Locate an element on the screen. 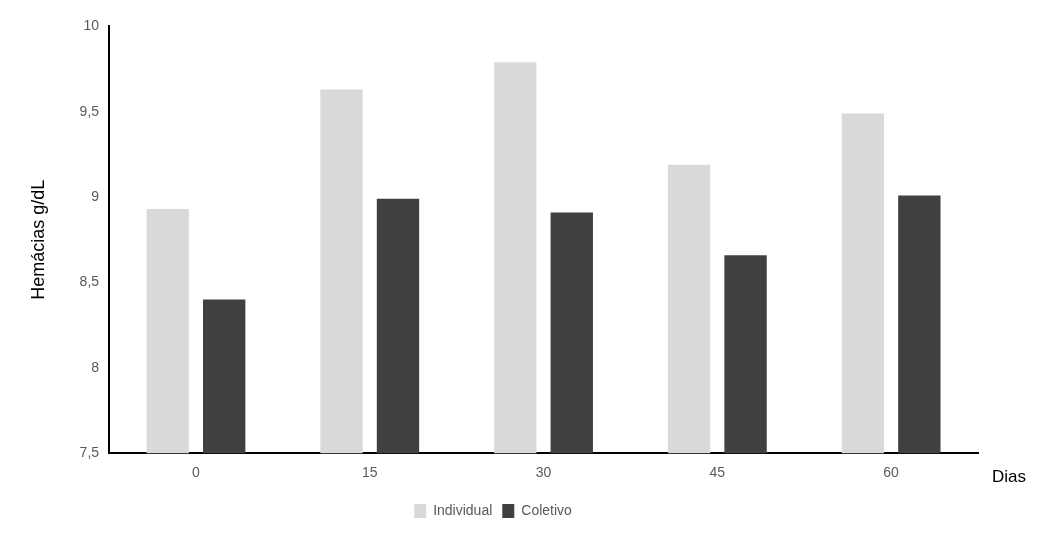  legend-label: Individual is located at coordinates (463, 509).